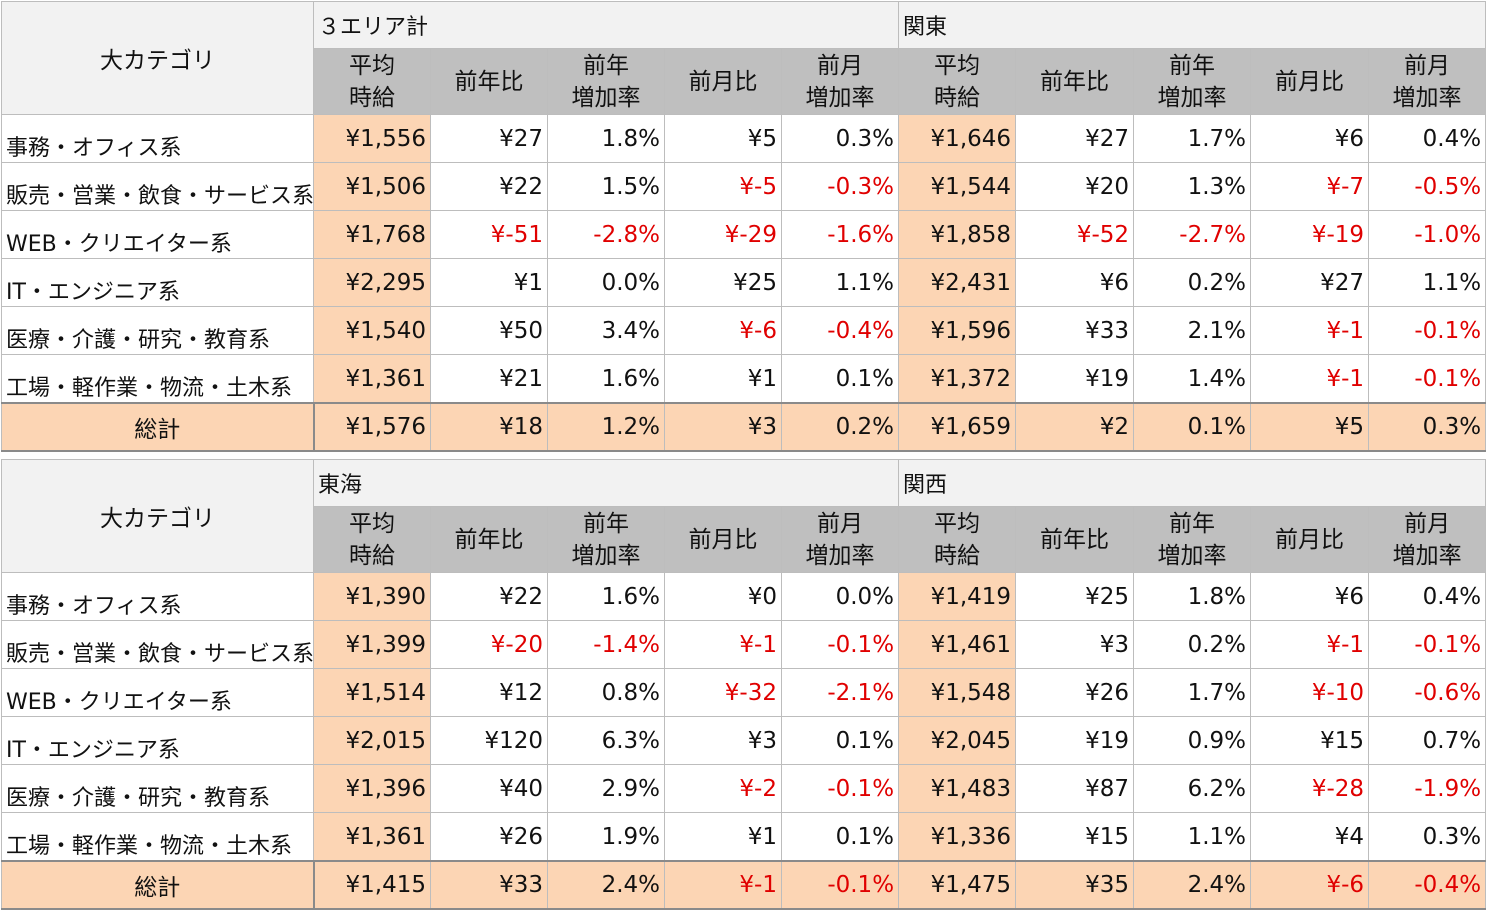 This screenshot has height=919, width=1489. I want to click on column-header-line: 前年比, so click(1075, 81).